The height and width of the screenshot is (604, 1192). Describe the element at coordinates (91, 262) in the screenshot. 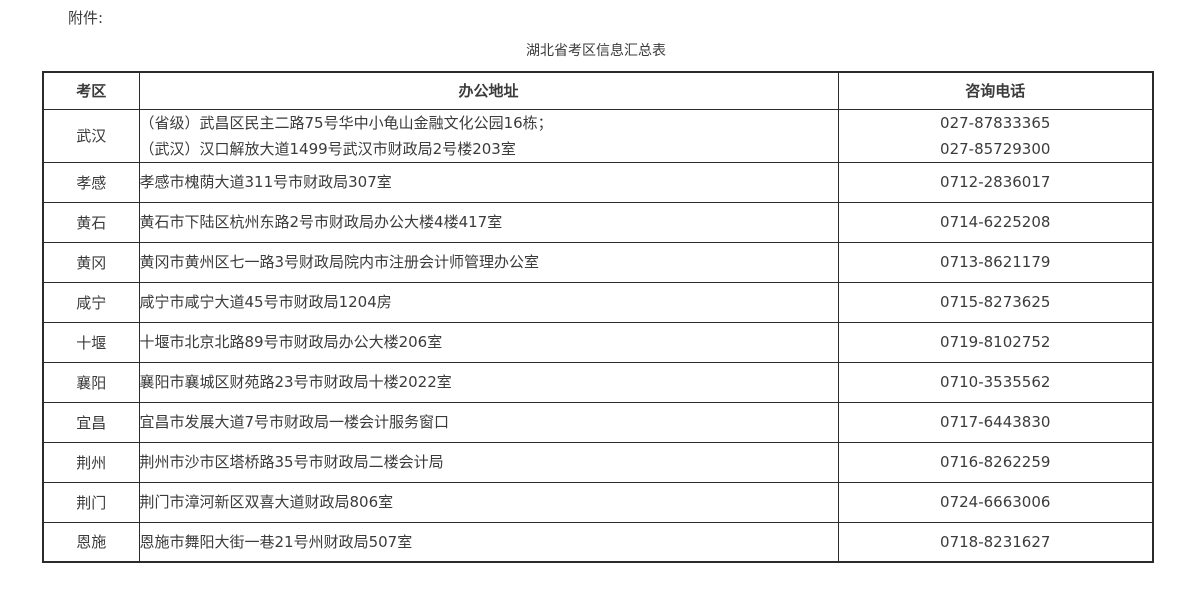

I see `district-cell: 黄冈` at that location.